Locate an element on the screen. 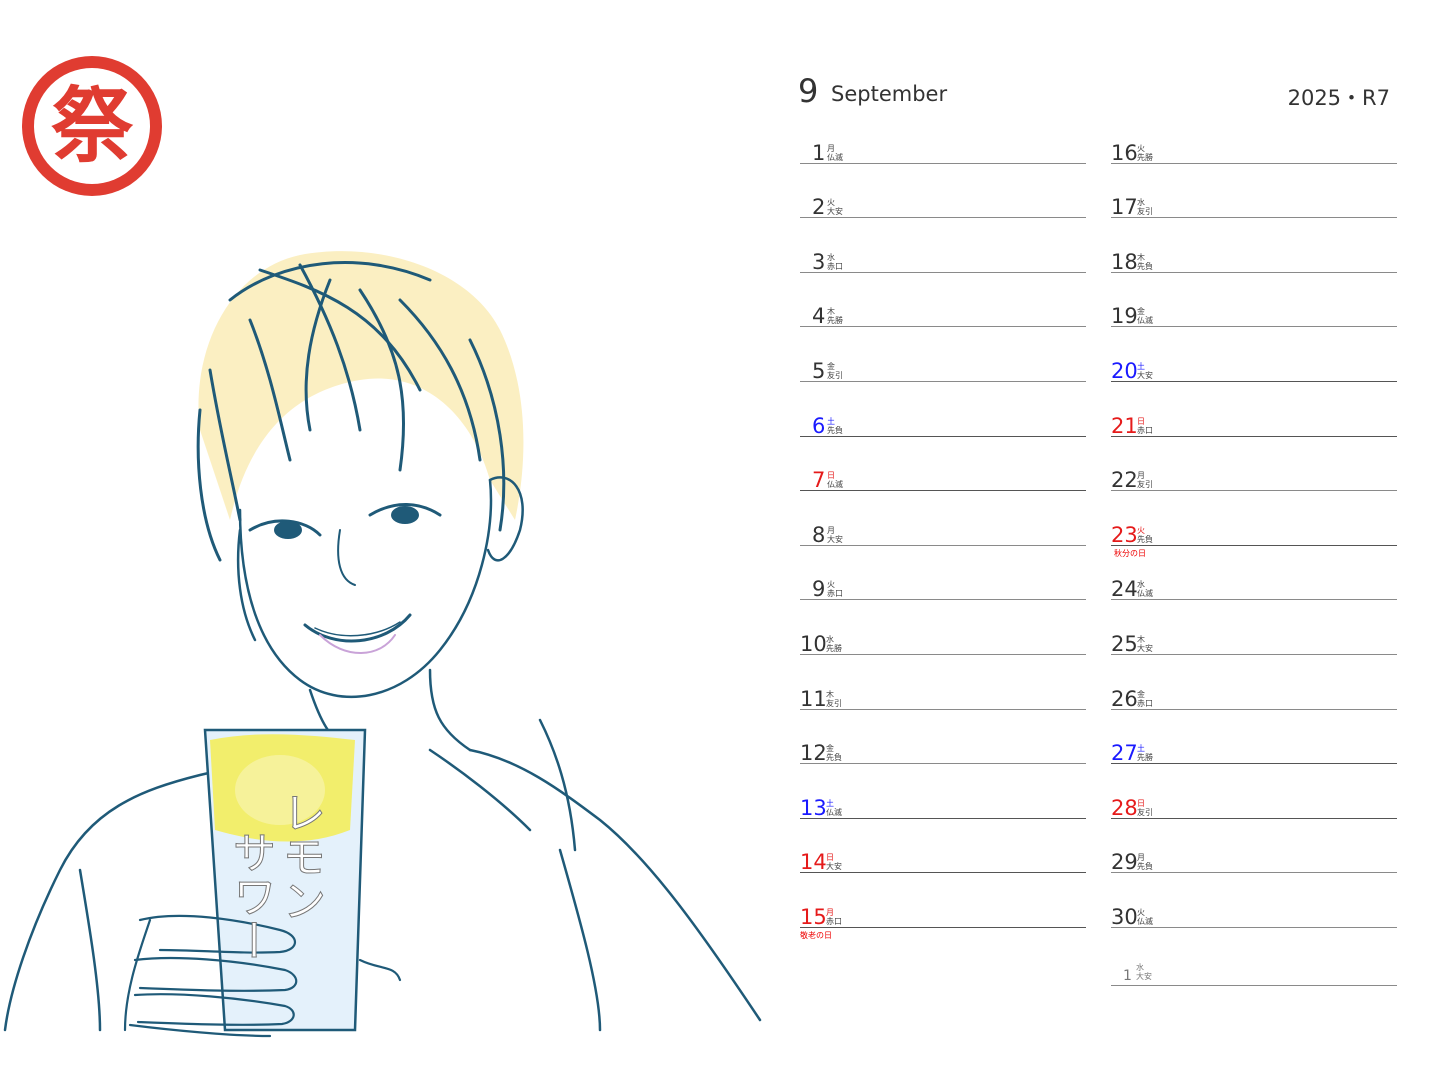 Image resolution: width=1440 pixels, height=1080 pixels. holiday-label: 敬老の日 is located at coordinates (816, 936).